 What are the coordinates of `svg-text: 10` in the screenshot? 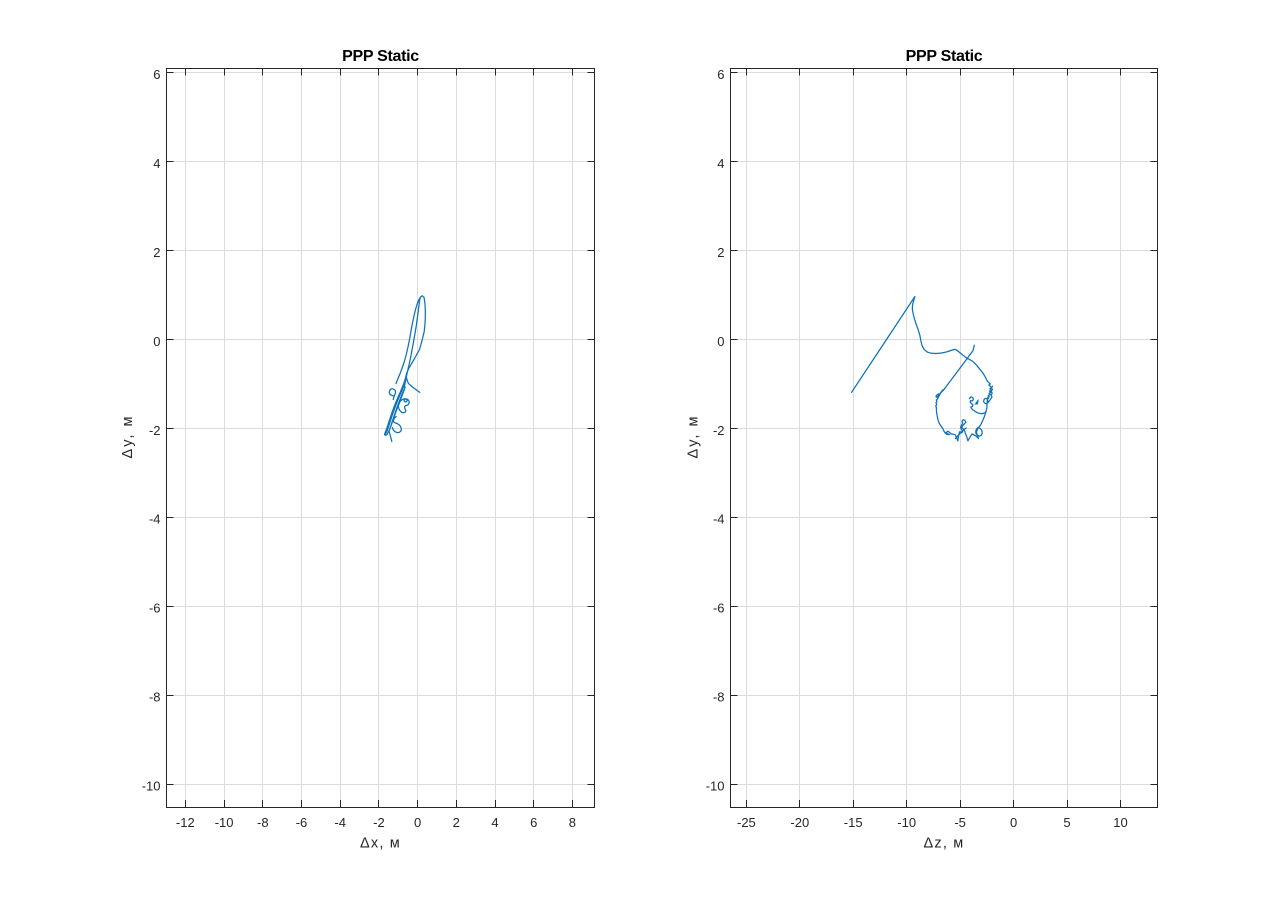 It's located at (1120, 822).